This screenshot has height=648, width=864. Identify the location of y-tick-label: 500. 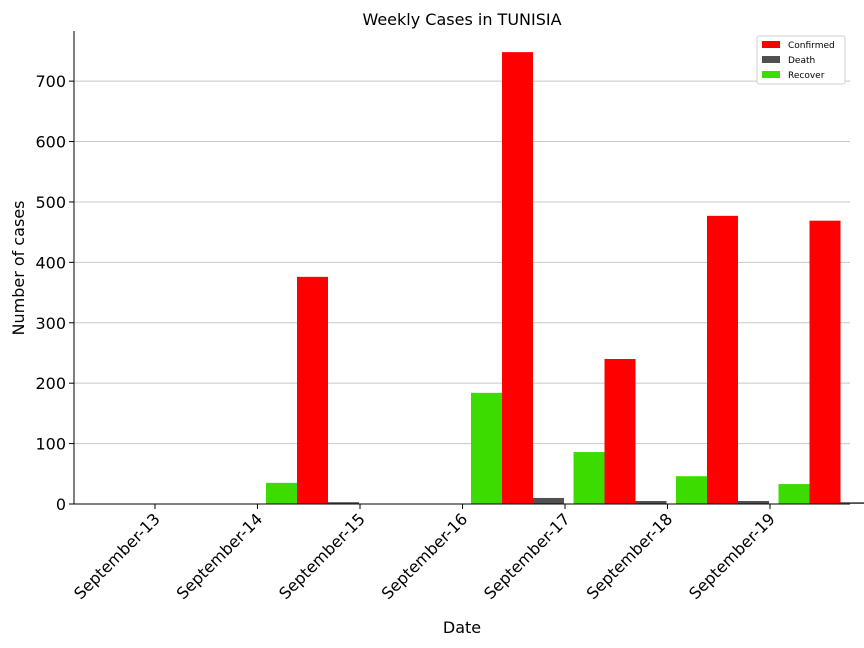
(50, 202).